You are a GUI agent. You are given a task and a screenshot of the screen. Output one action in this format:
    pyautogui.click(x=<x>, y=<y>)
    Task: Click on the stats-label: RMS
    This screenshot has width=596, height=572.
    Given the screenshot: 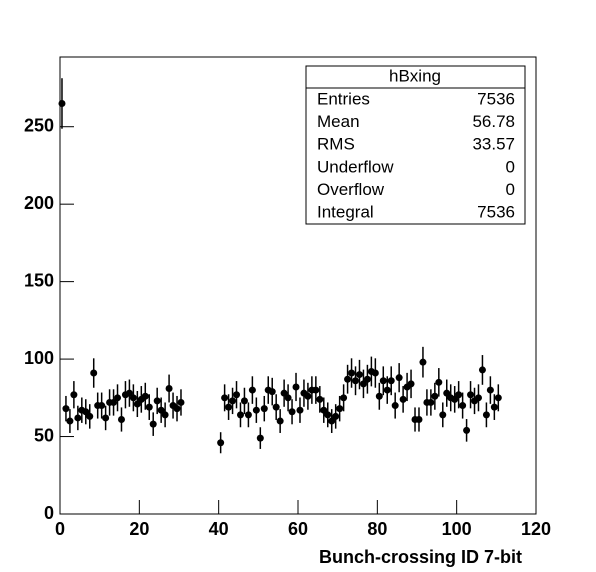 What is the action you would take?
    pyautogui.click(x=336, y=144)
    